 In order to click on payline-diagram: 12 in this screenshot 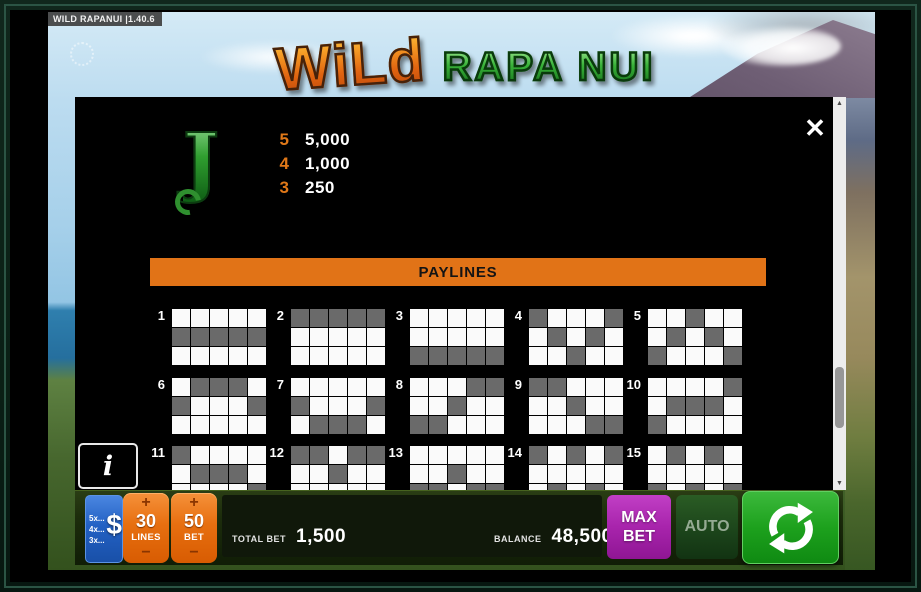, I will do `click(326, 467)`.